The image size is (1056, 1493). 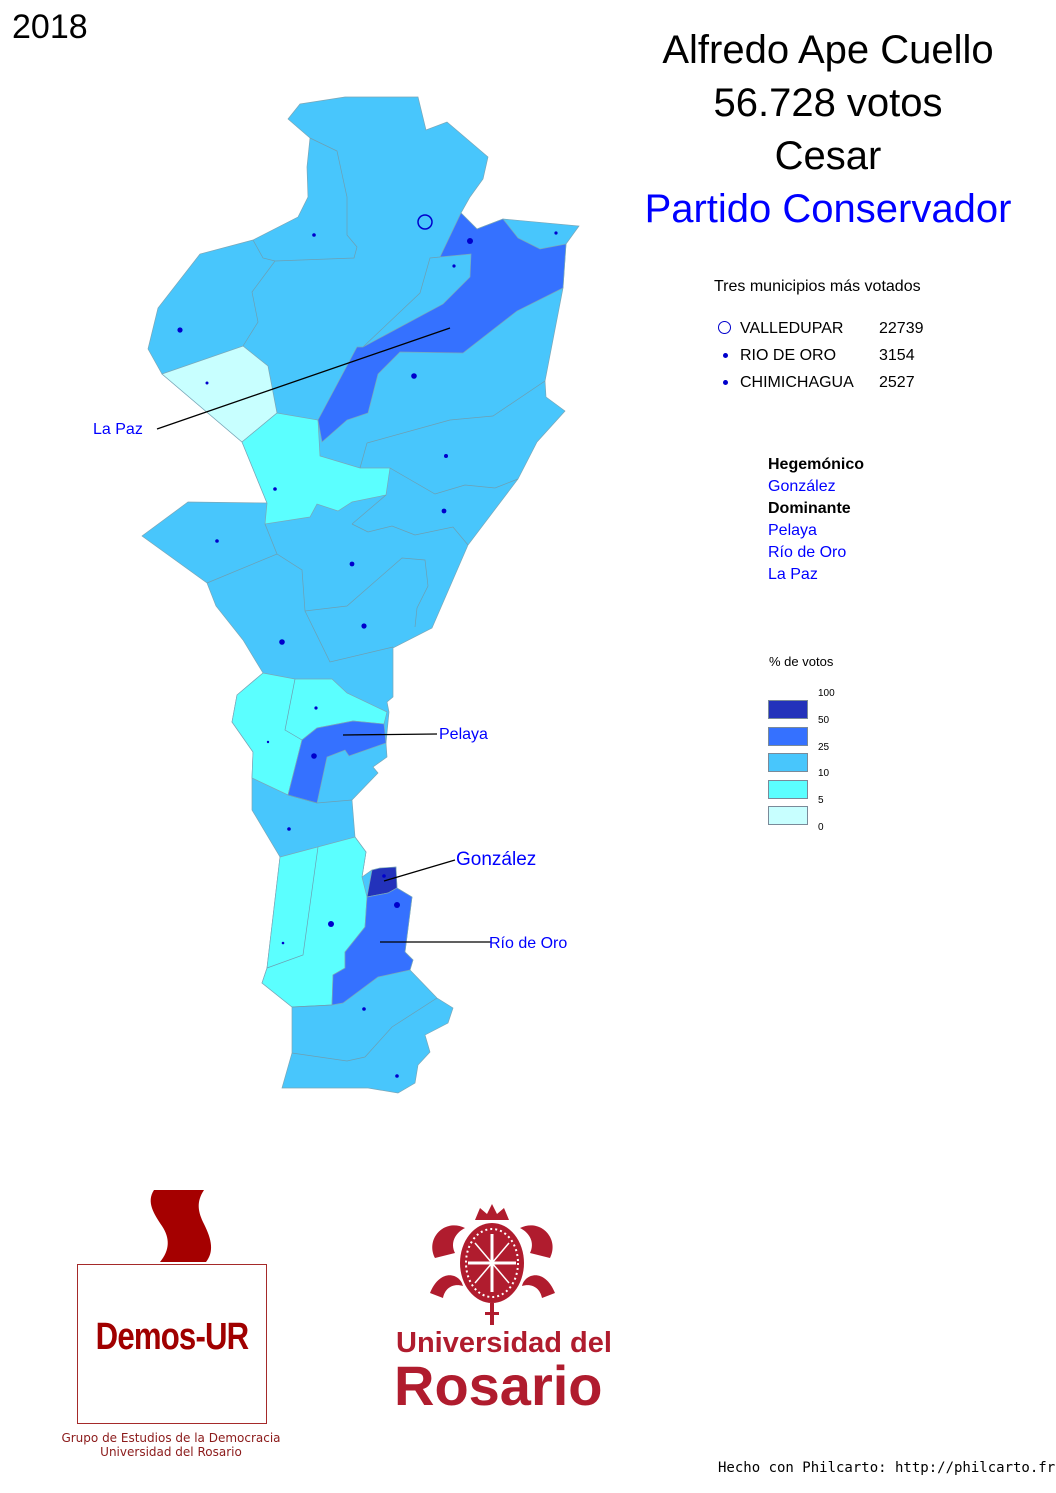 I want to click on valledupar-marker, so click(x=425, y=222).